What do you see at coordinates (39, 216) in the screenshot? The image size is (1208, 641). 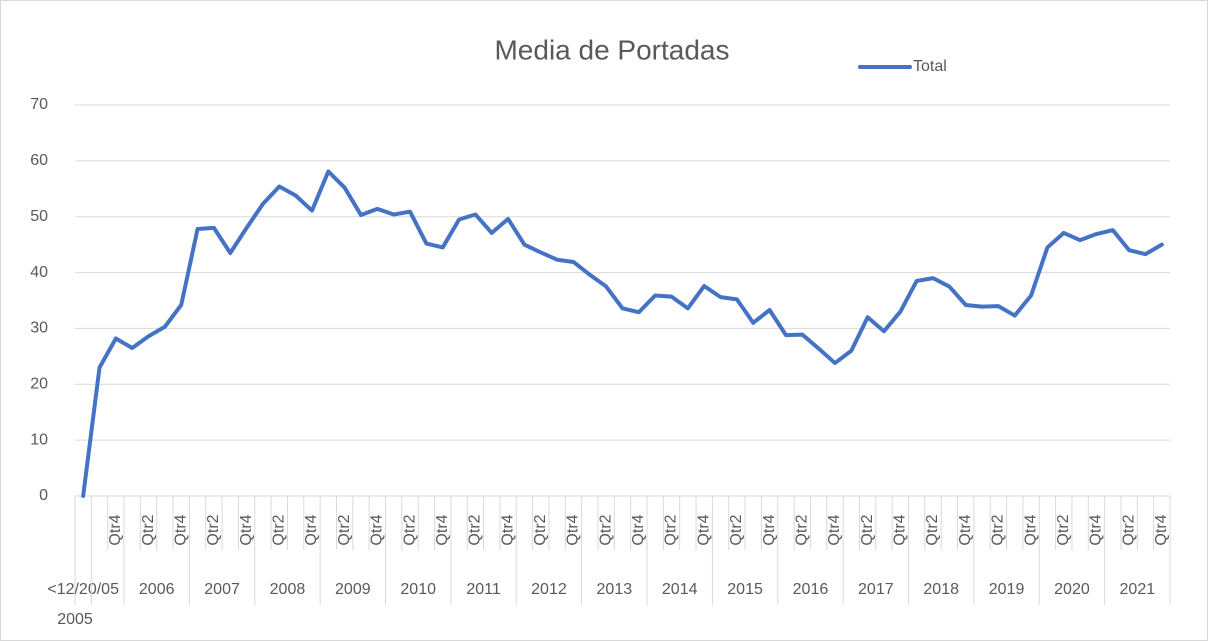 I see `y-tick-label: 50` at bounding box center [39, 216].